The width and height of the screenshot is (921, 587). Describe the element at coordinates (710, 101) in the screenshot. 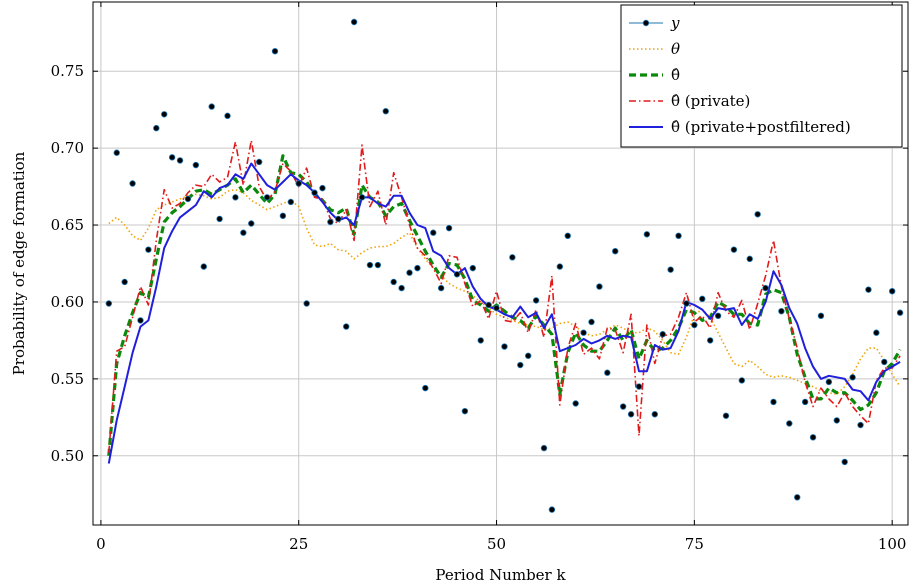

I see `legend-label: θ̂ (private)` at that location.